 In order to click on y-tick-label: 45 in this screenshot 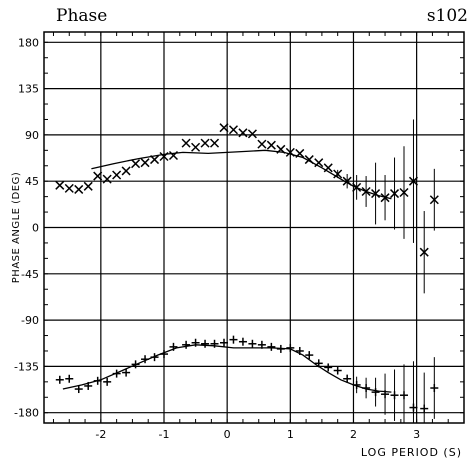, I will do `click(32, 181)`.